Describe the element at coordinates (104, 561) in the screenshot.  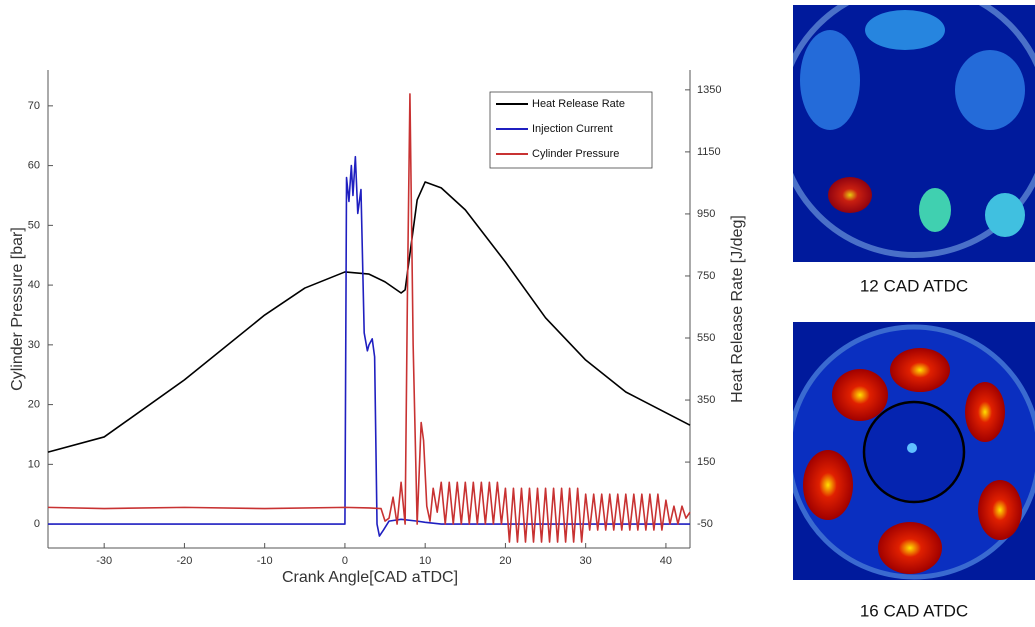
I see `x-tick-label: -30` at that location.